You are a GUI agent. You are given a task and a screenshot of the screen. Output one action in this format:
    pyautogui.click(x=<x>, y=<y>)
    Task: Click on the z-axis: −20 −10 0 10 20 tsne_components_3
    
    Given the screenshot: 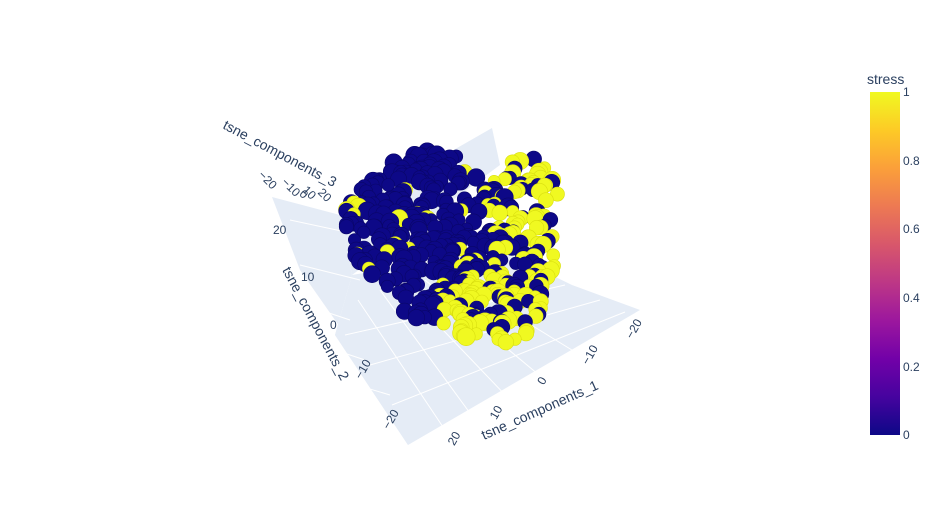 What is the action you would take?
    pyautogui.click(x=280, y=161)
    